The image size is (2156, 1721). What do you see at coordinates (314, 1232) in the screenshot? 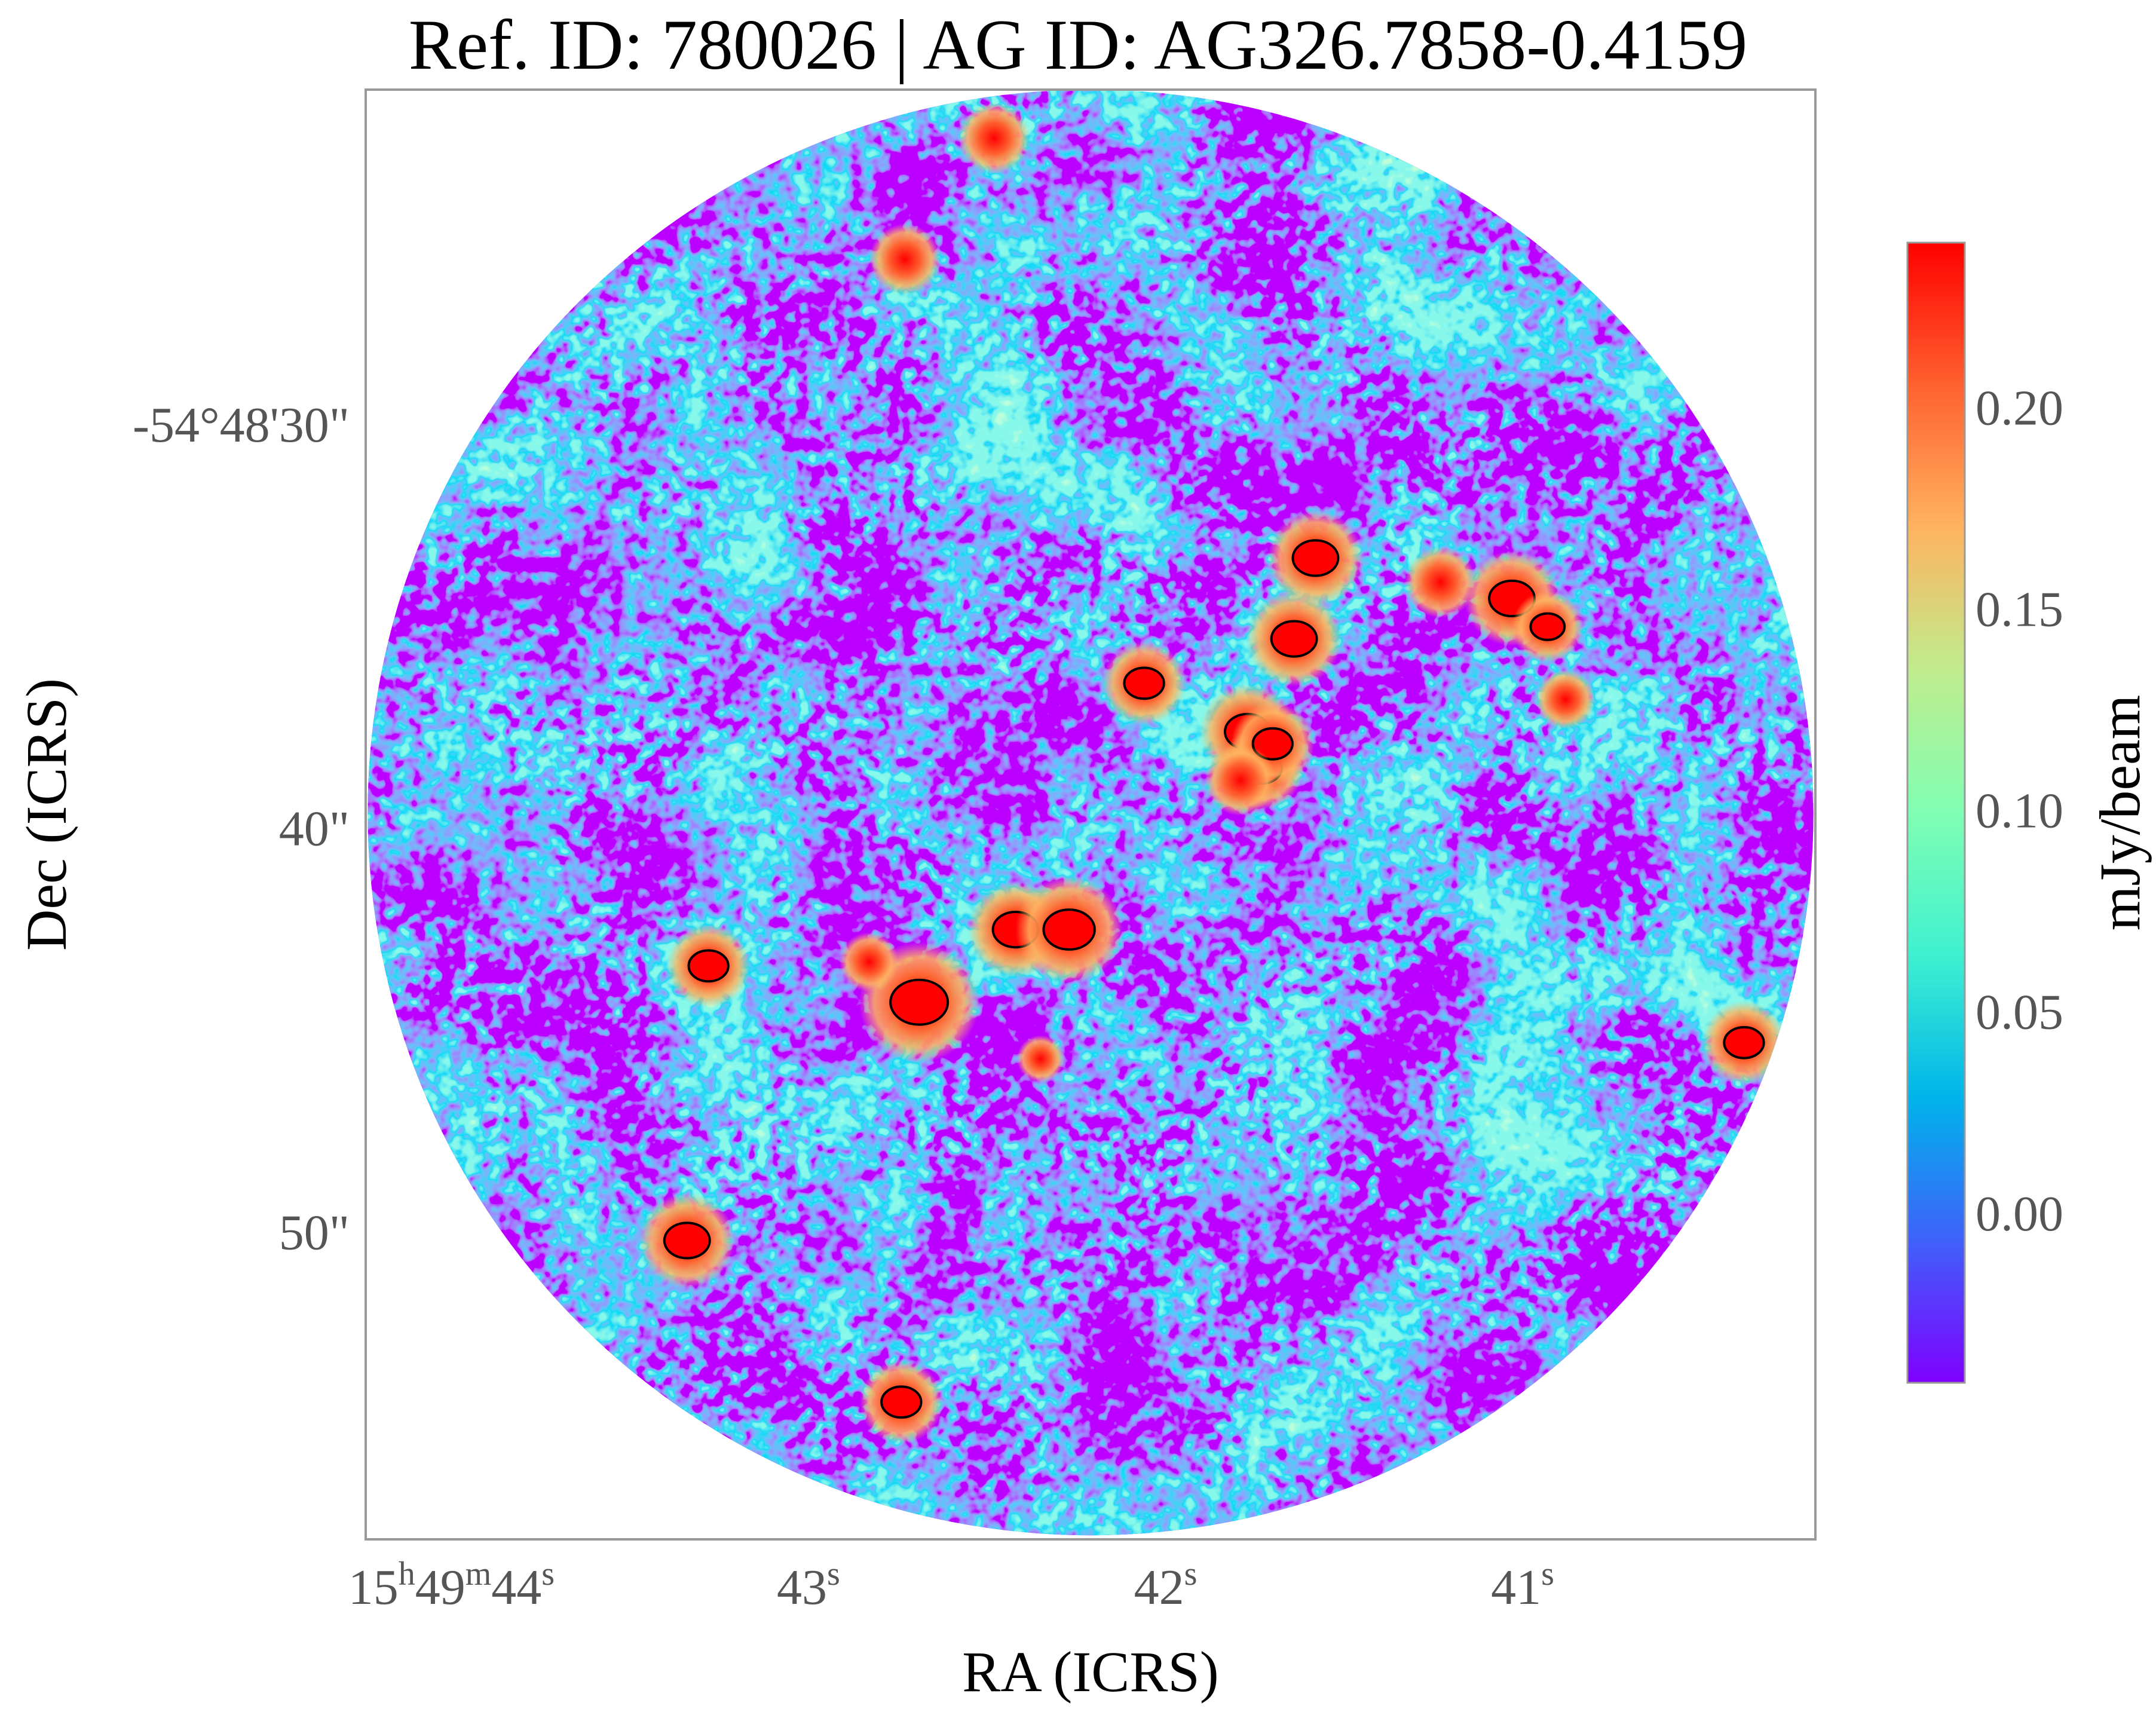
I see `y-tick-label: 50"` at bounding box center [314, 1232].